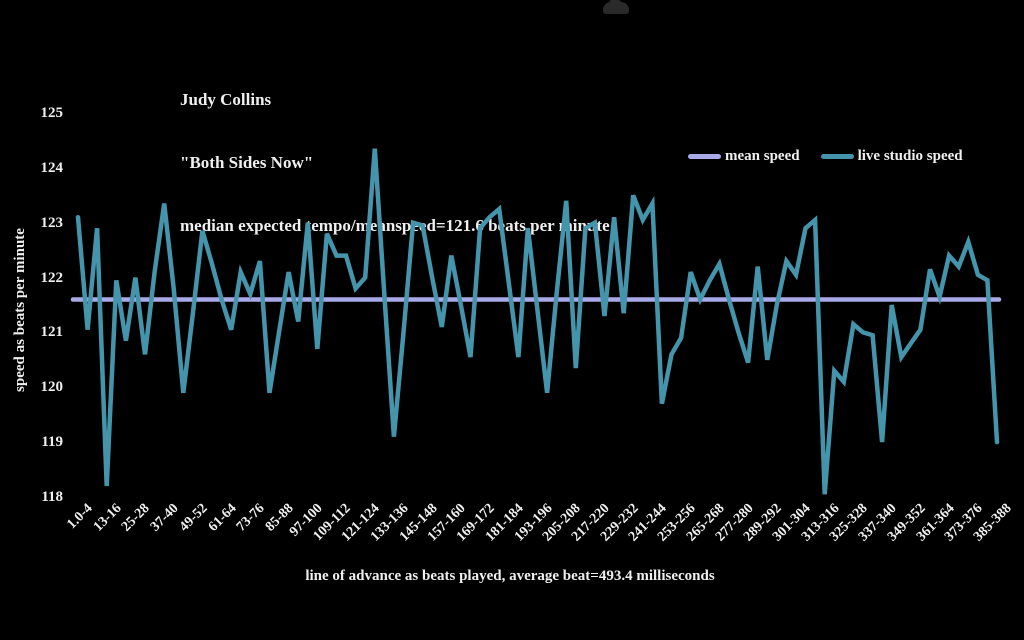 This screenshot has width=1024, height=640. What do you see at coordinates (52, 332) in the screenshot?
I see `y-tick-label: 121` at bounding box center [52, 332].